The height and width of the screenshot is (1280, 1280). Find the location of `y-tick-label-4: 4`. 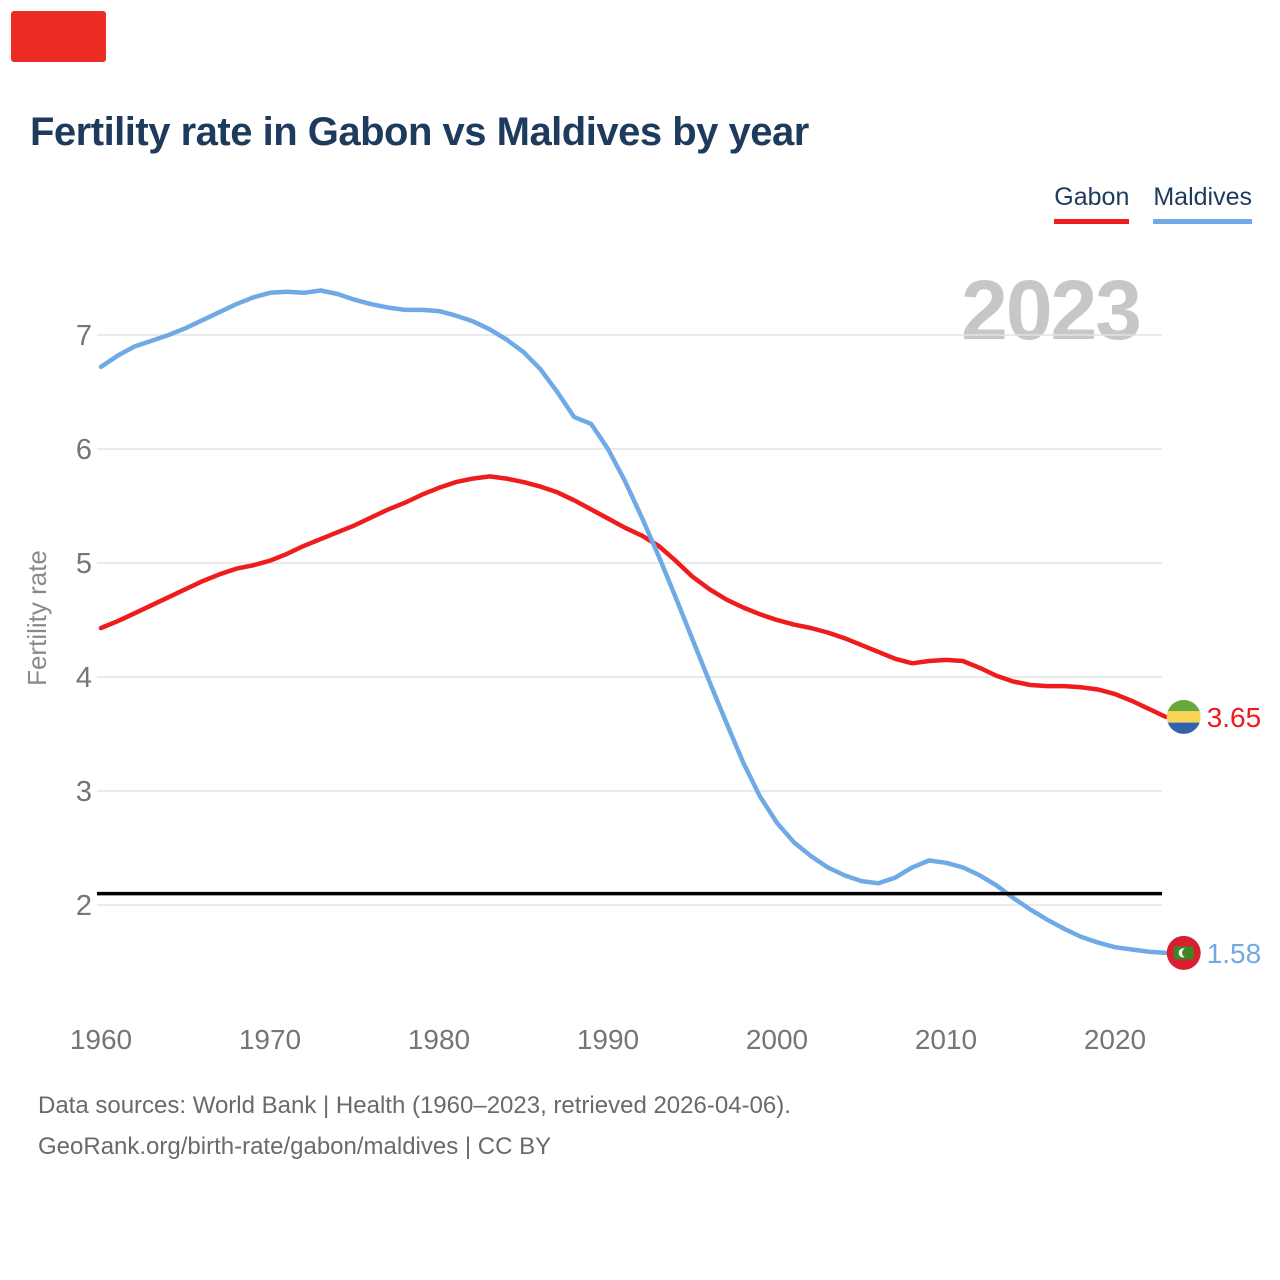

y-tick-label-4: 4 is located at coordinates (84, 678).